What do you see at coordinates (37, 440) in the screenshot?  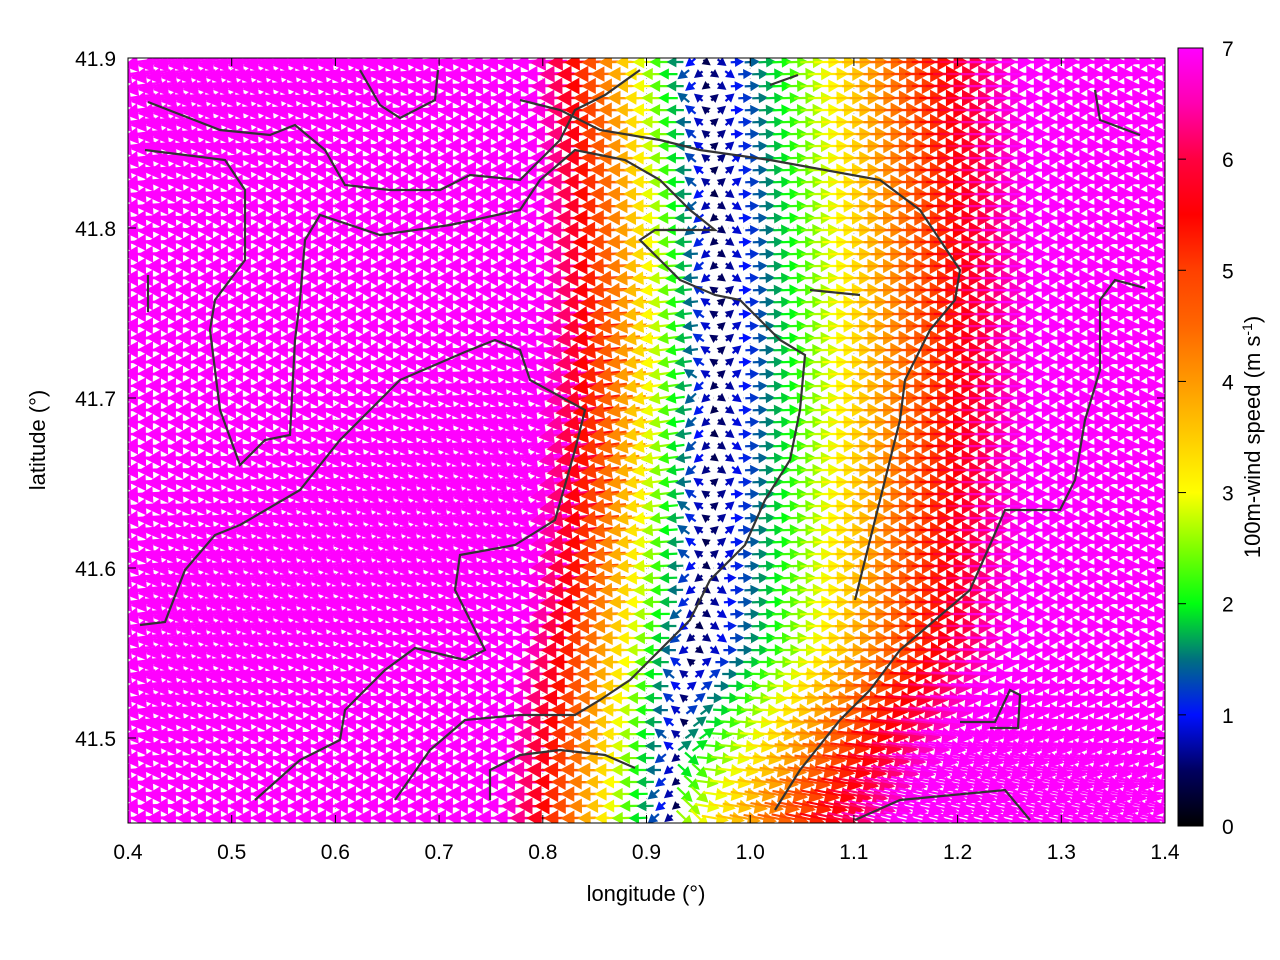 I see `y-axis-label: latitude (°)` at bounding box center [37, 440].